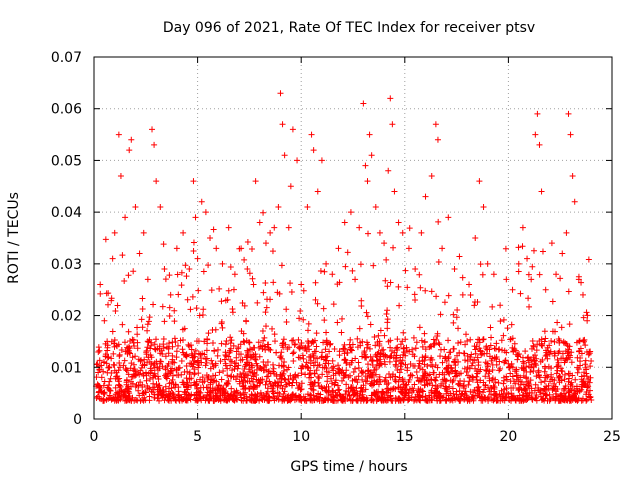 The width and height of the screenshot is (640, 480). What do you see at coordinates (66, 368) in the screenshot?
I see `y-tick-label: 0.01` at bounding box center [66, 368].